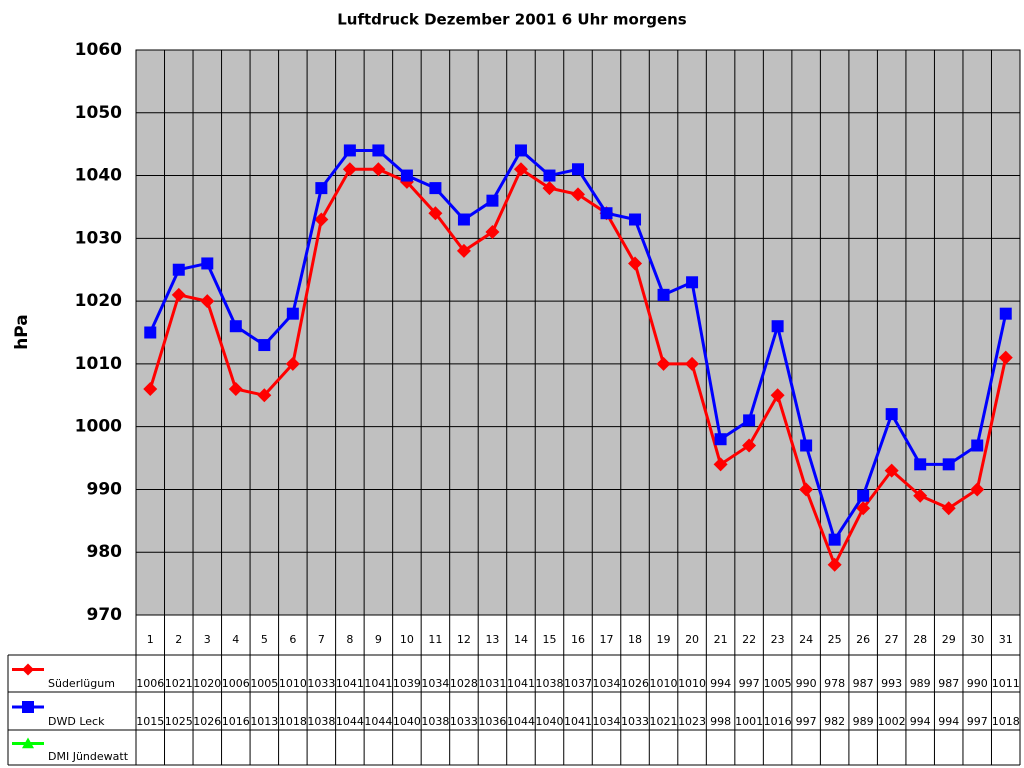  What do you see at coordinates (178, 639) in the screenshot?
I see `x-tick-label: 2` at bounding box center [178, 639].